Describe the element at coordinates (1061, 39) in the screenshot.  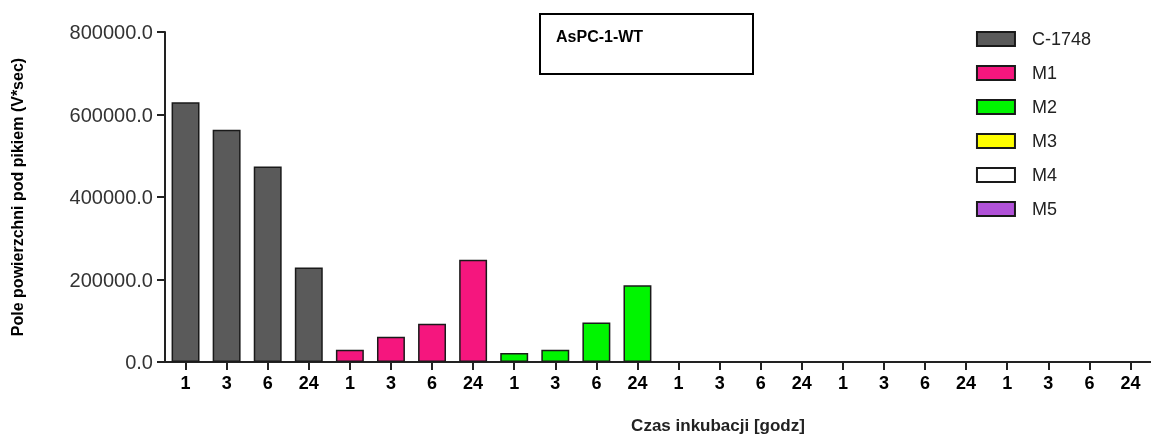
I see `legend-label: C-1748` at that location.